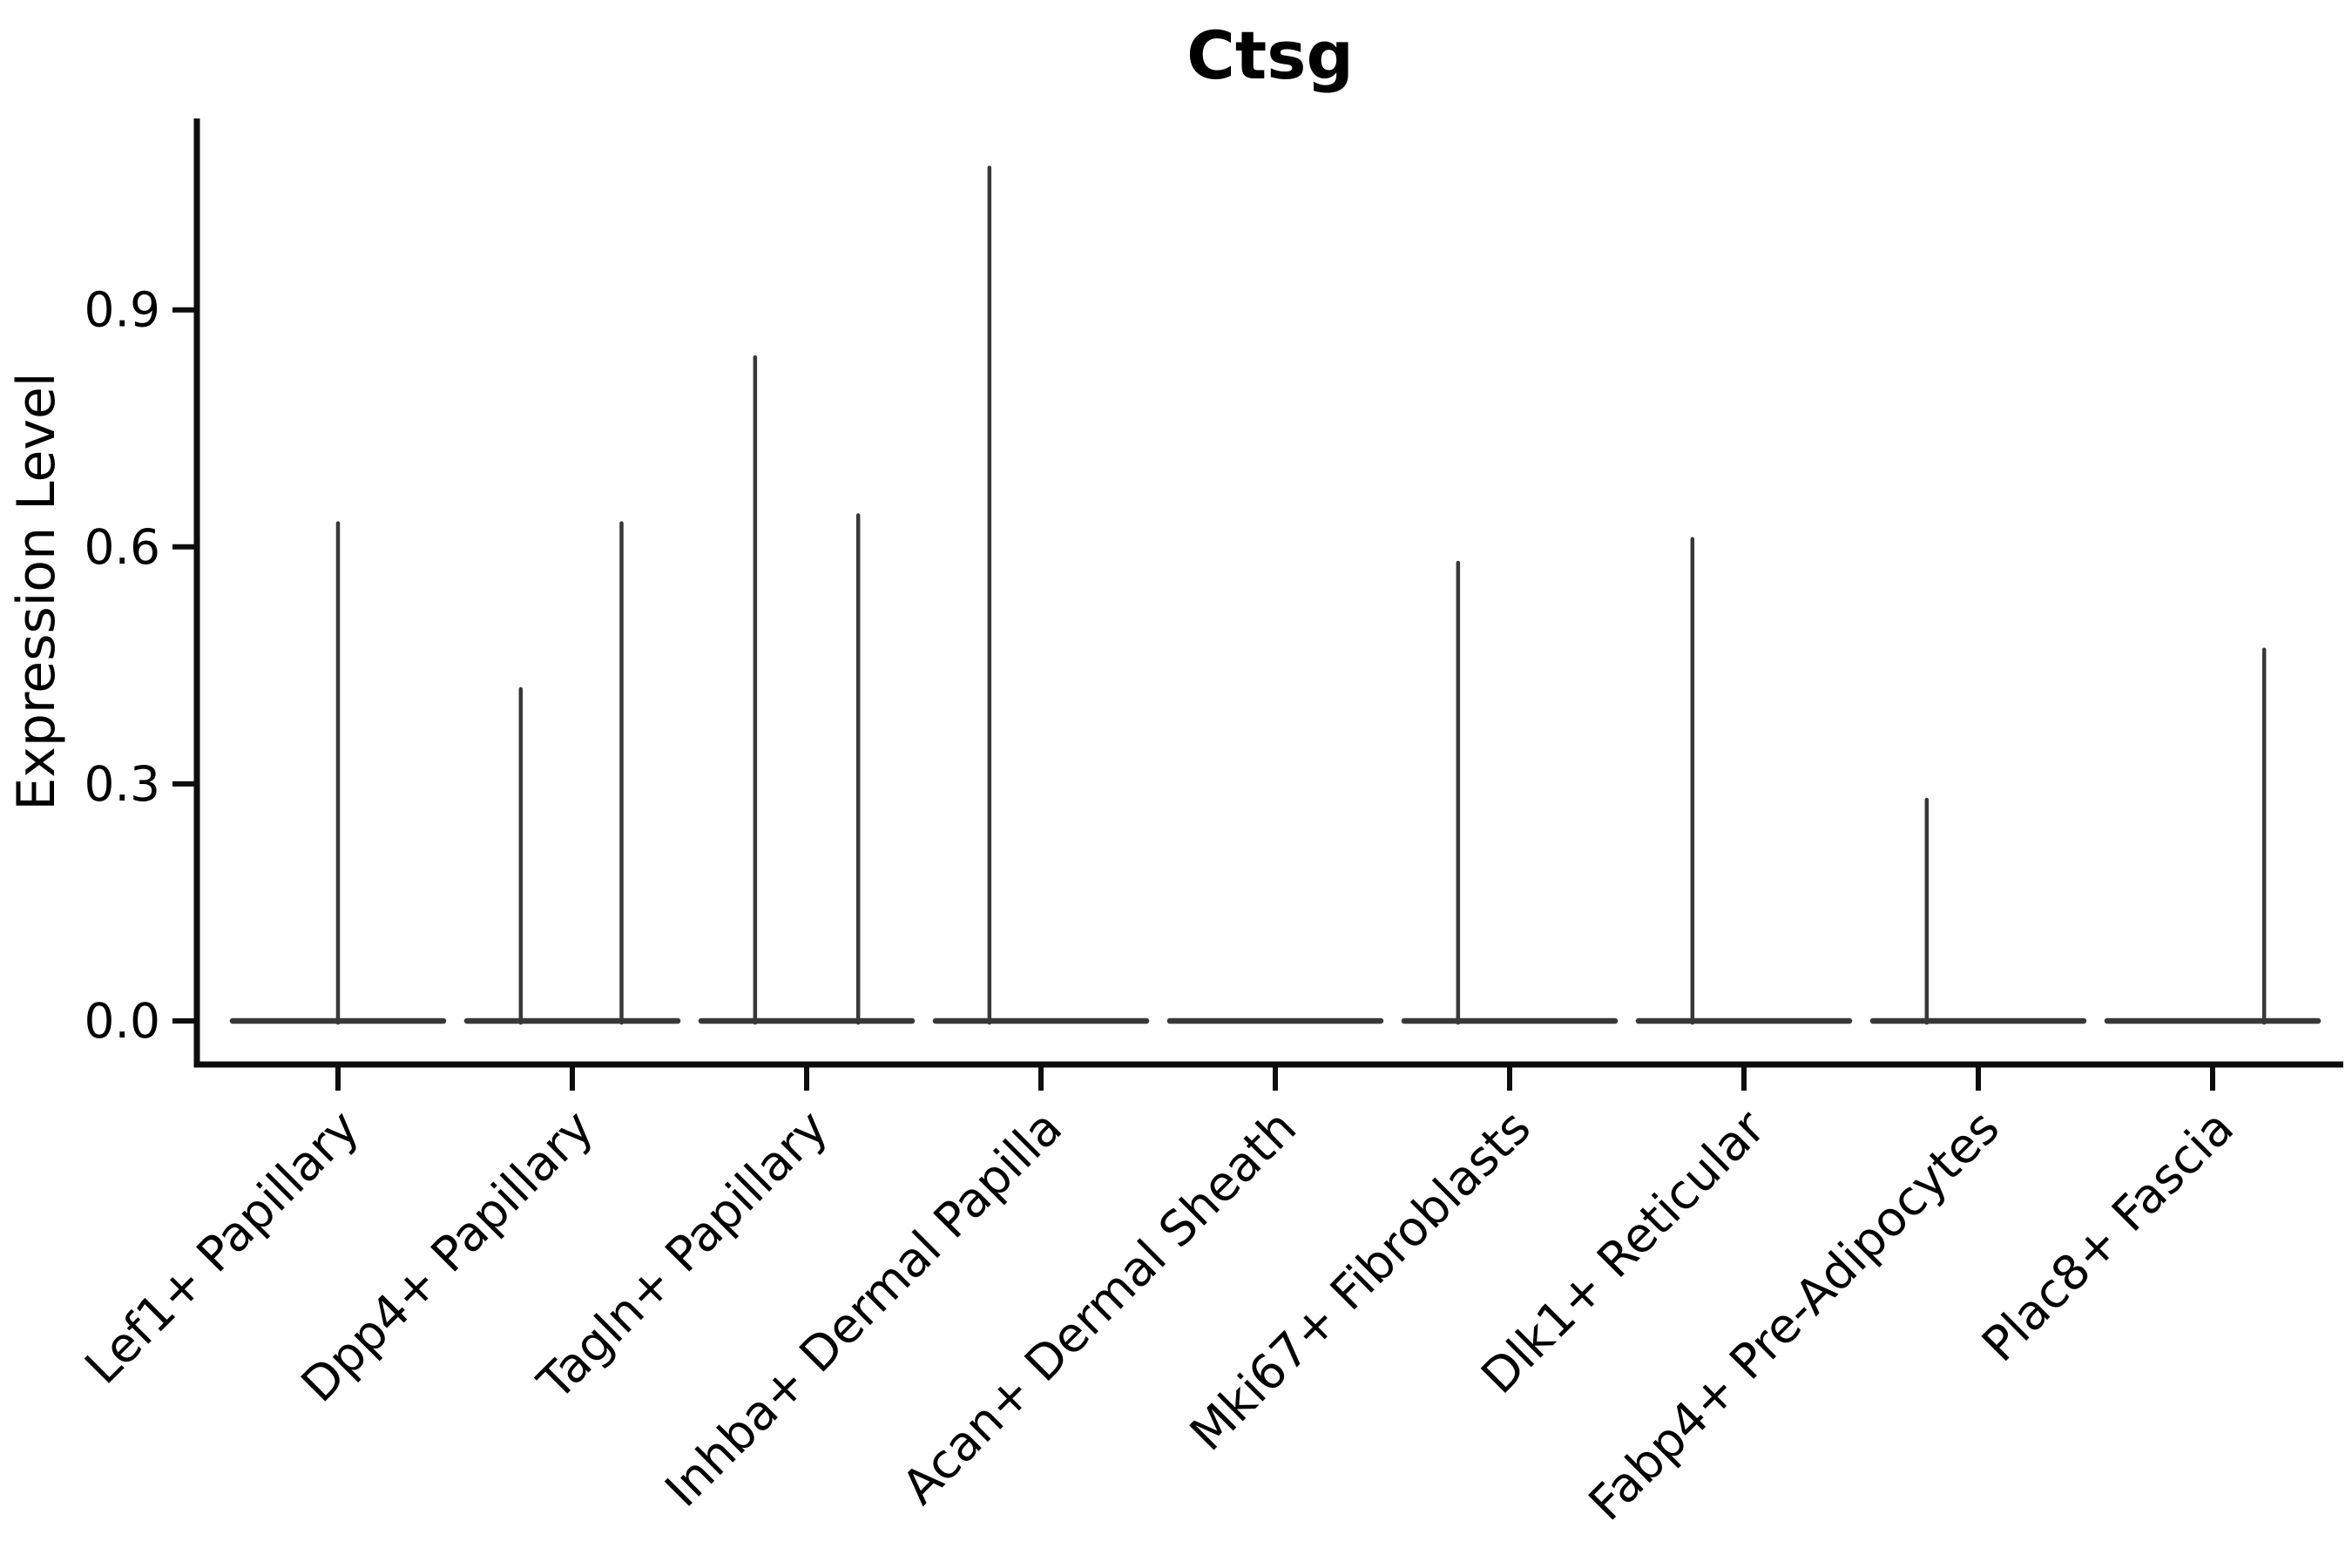 Image resolution: width=2352 pixels, height=1568 pixels. I want to click on y-tick-label: 0.3, so click(122, 784).